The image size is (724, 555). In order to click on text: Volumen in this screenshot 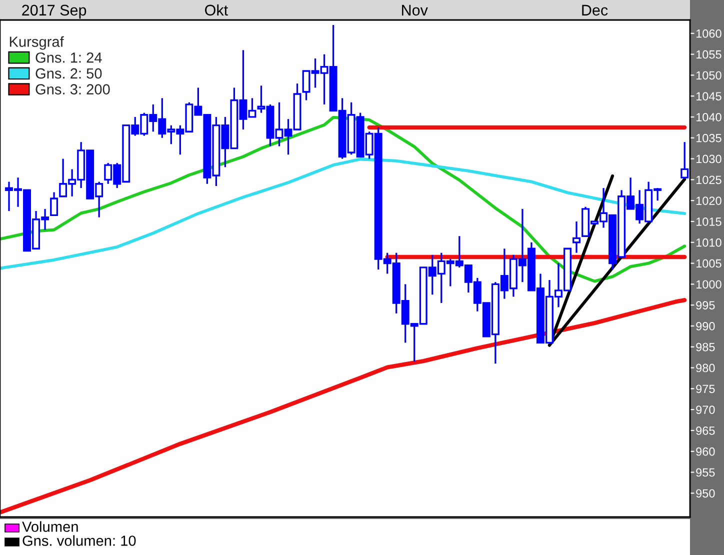, I will do `click(50, 526)`.